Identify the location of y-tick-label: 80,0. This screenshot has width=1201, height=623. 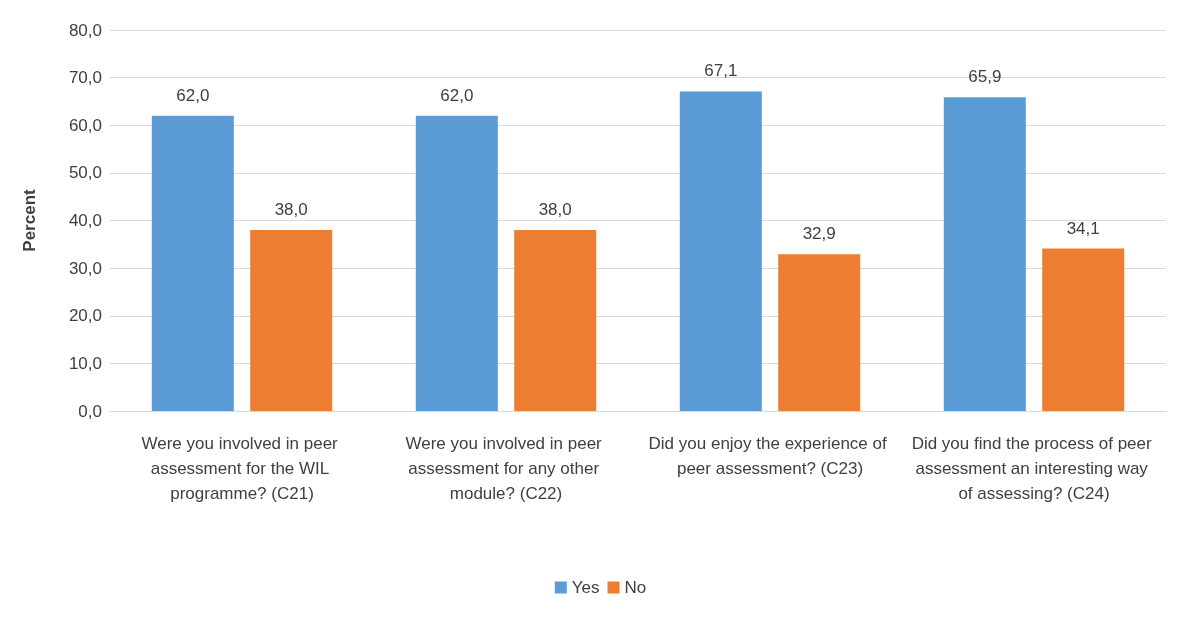
(85, 30).